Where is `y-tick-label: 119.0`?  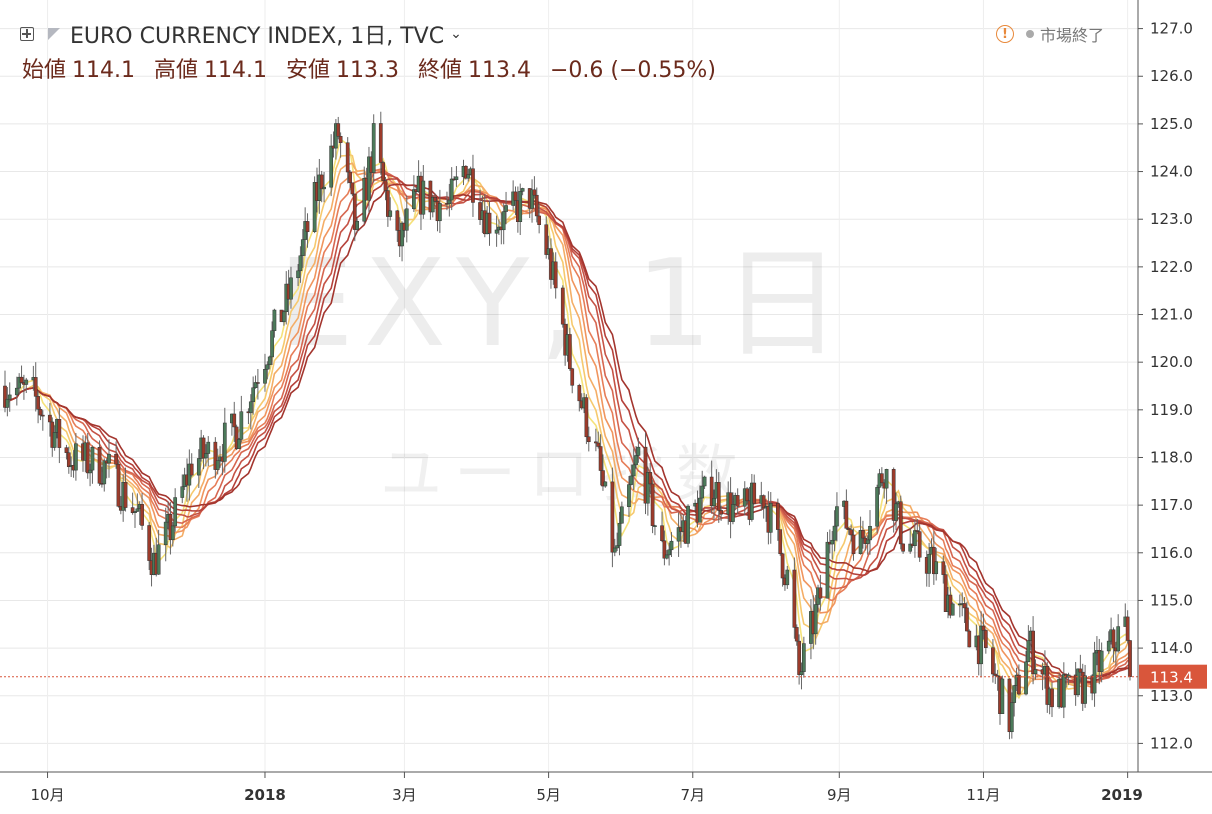
y-tick-label: 119.0 is located at coordinates (1171, 410).